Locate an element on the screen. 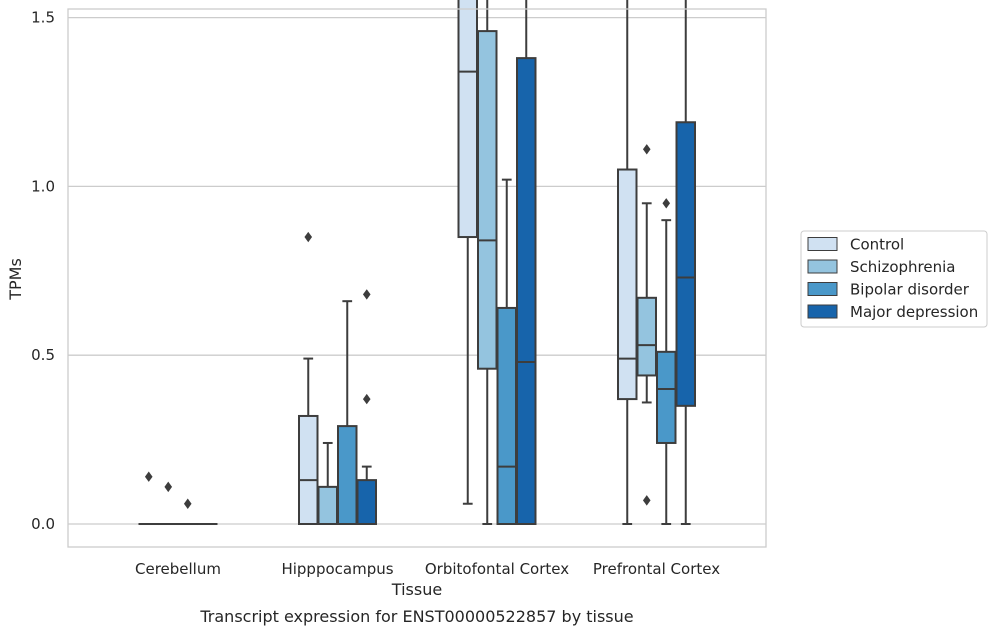 This screenshot has width=997, height=634. x-tick-label: Hipppocampus is located at coordinates (337, 569).